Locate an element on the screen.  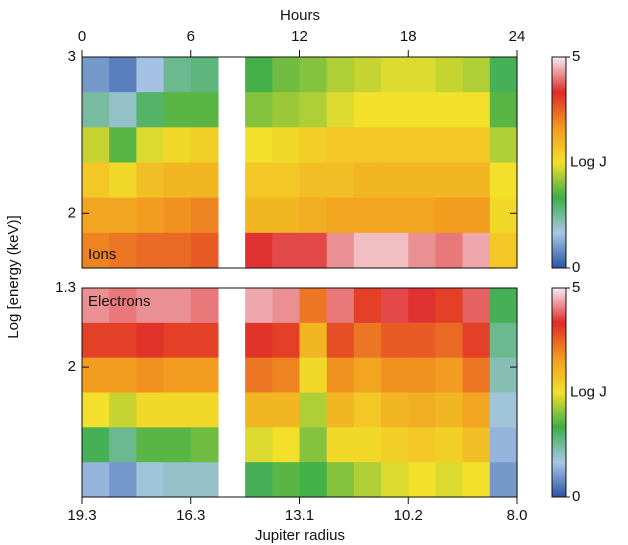
colorbar-label: Log J is located at coordinates (588, 391).